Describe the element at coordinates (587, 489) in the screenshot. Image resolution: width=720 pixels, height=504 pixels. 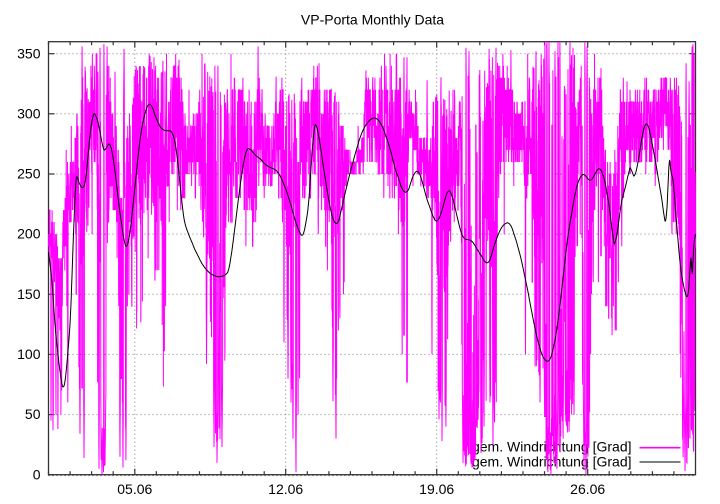
I see `svg-text: 26.06` at that location.